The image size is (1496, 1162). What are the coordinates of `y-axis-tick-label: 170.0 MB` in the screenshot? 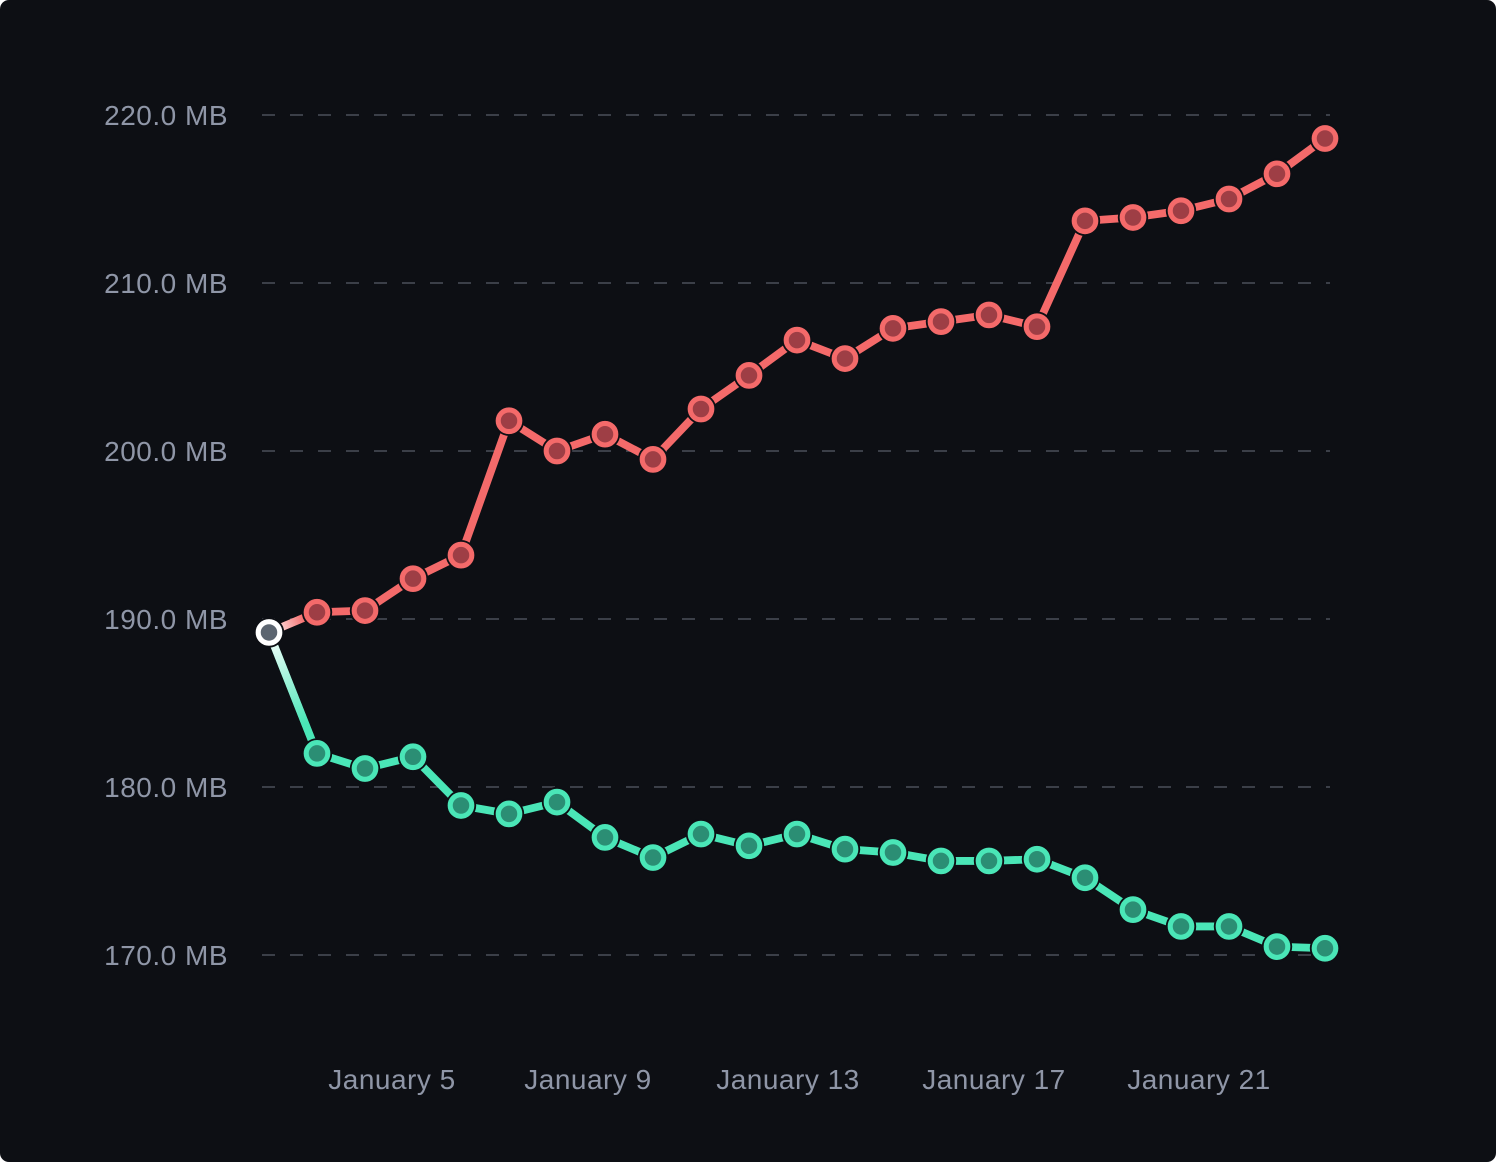 It's located at (166, 955).